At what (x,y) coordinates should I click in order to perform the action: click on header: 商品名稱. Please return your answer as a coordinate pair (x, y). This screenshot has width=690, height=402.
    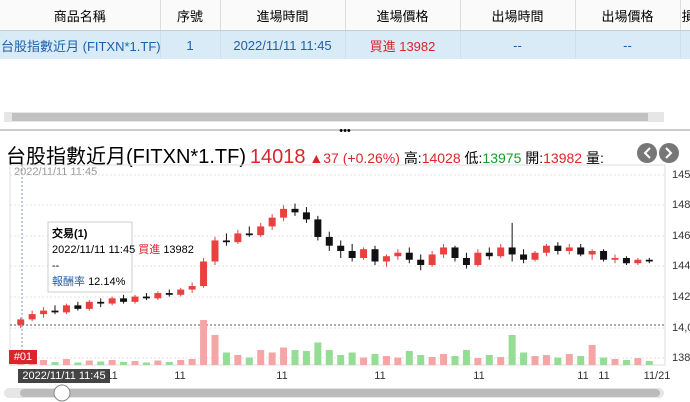
    Looking at the image, I should click on (80, 15).